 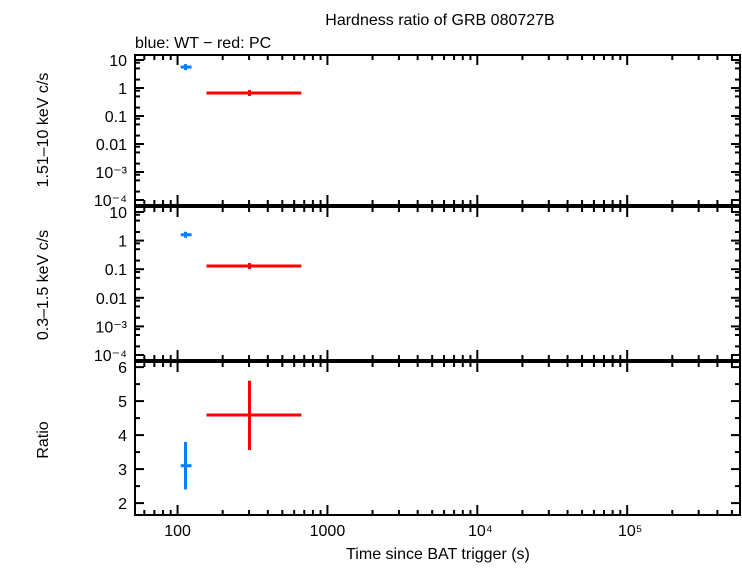 I want to click on x-tick-label: 1000, so click(x=328, y=531).